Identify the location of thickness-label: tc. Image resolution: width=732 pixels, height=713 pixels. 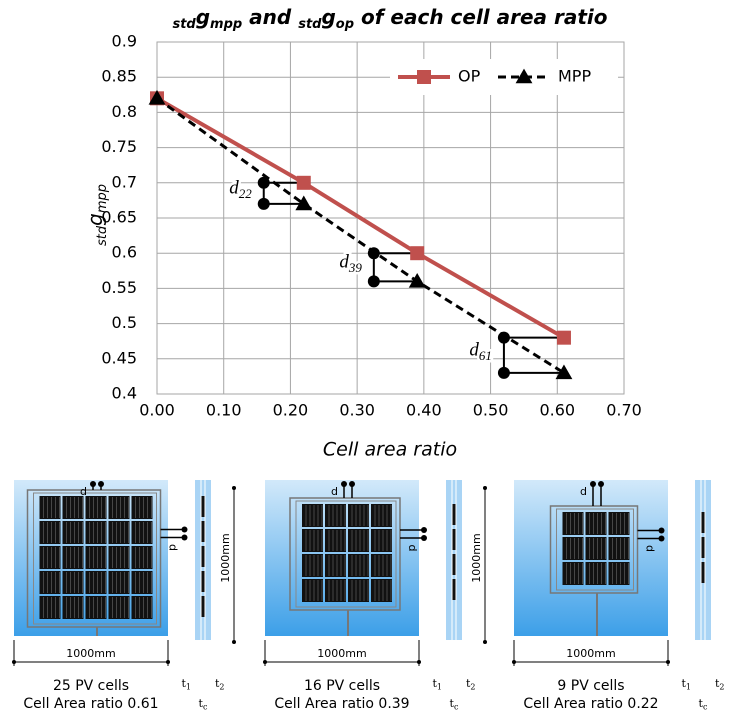
(203, 704).